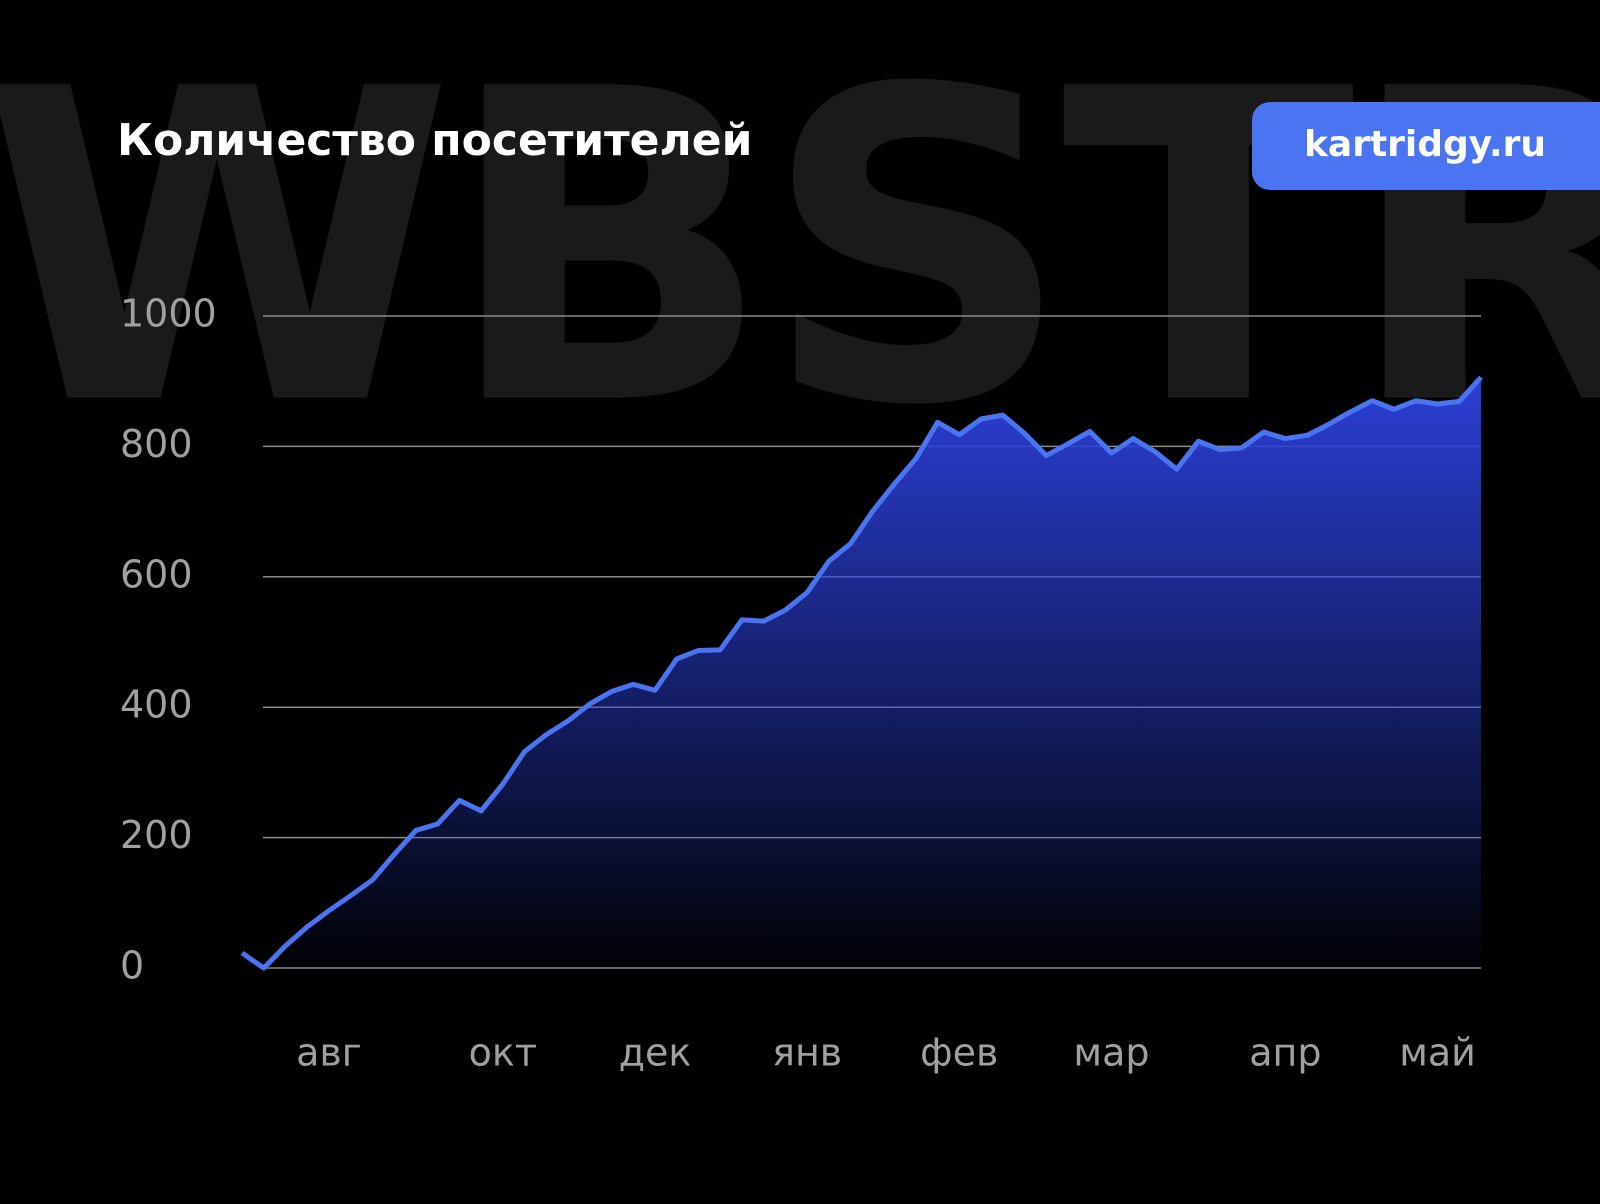  I want to click on x-tick-label: окт, so click(503, 1053).